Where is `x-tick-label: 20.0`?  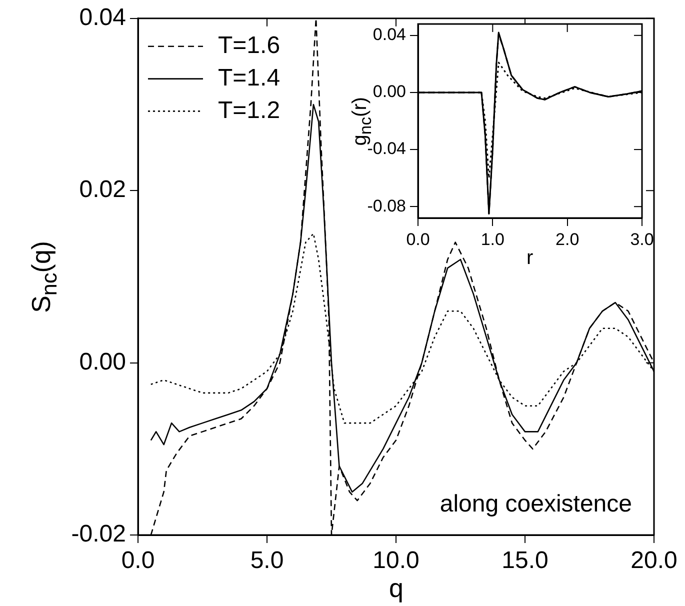
x-tick-label: 20.0 is located at coordinates (654, 560).